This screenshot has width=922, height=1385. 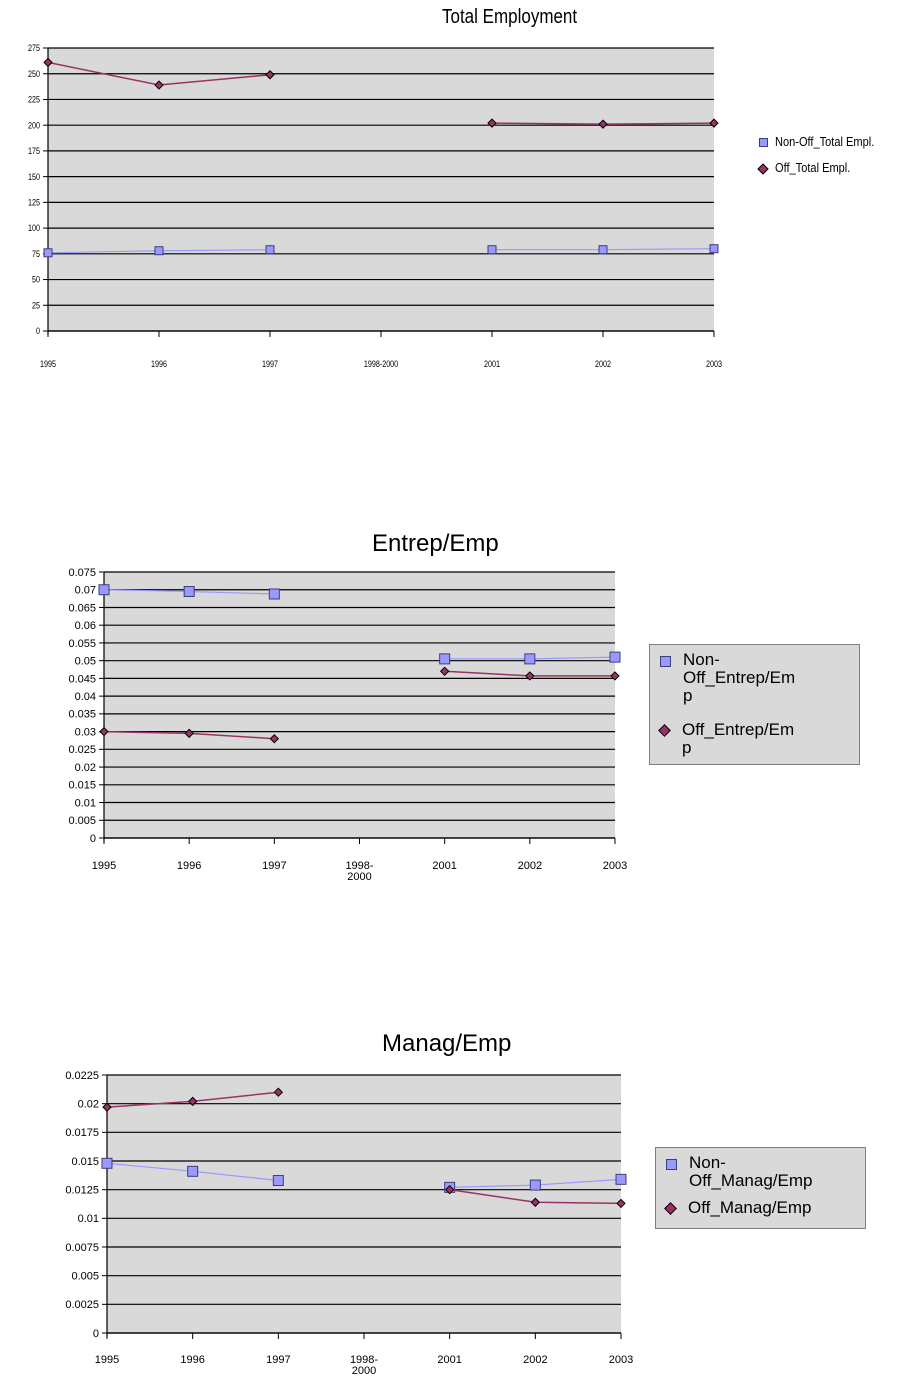 What do you see at coordinates (82, 786) in the screenshot?
I see `y-tick-label: 0.015` at bounding box center [82, 786].